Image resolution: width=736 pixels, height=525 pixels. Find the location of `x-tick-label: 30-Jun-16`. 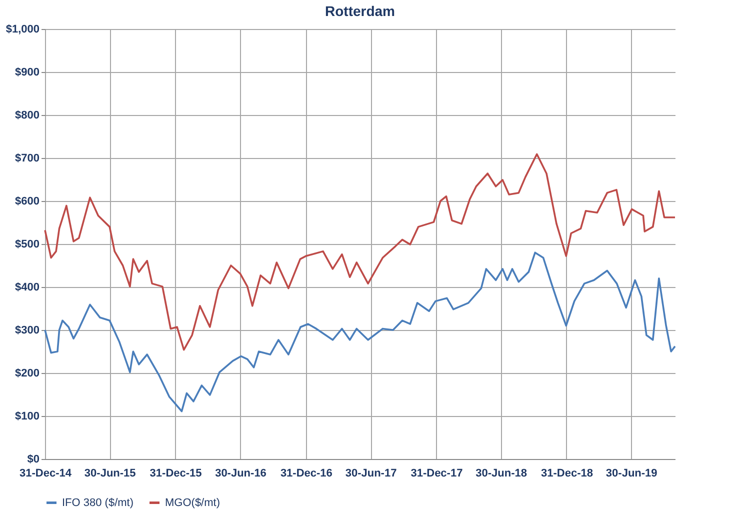

x-tick-label: 30-Jun-16 is located at coordinates (240, 474).